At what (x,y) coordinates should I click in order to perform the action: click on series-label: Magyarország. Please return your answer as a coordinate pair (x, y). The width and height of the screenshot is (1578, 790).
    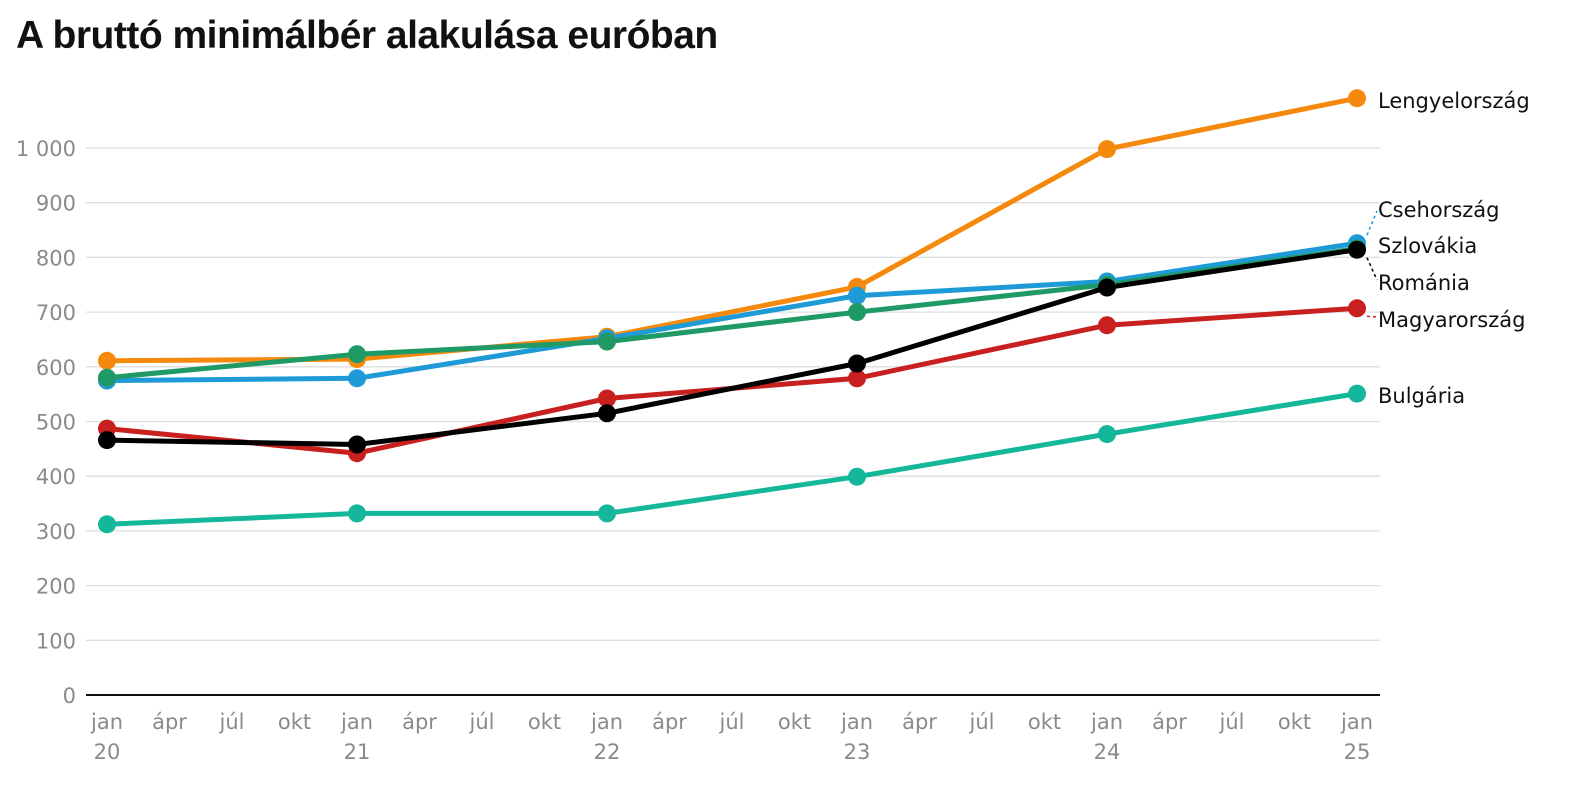
    Looking at the image, I should click on (1451, 320).